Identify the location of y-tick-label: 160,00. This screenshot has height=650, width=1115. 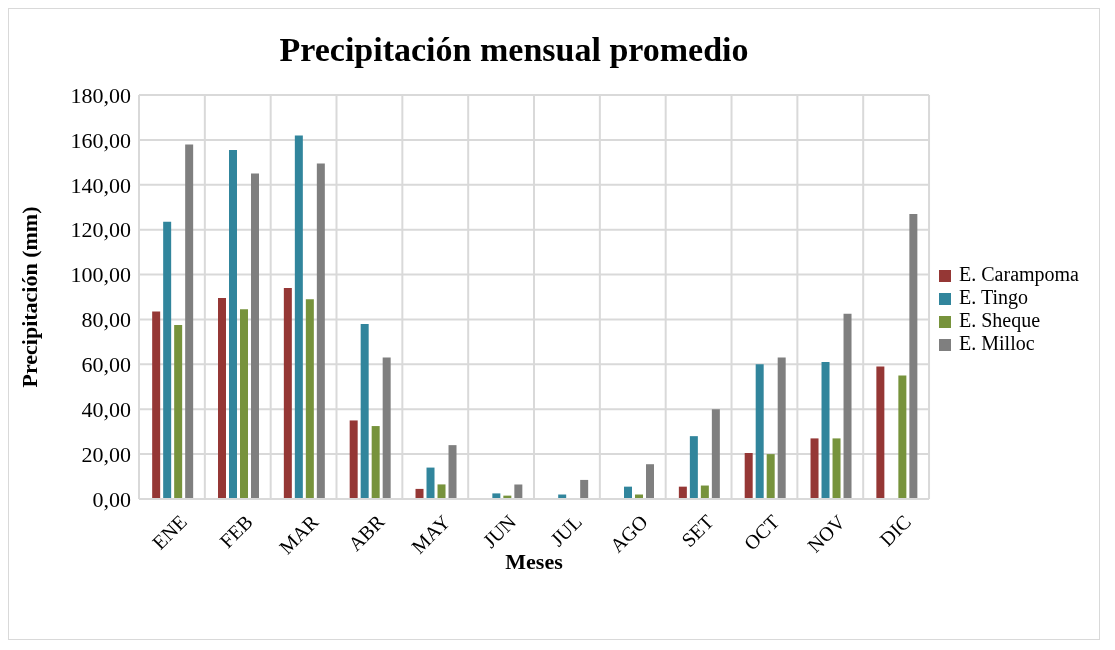
(100, 140).